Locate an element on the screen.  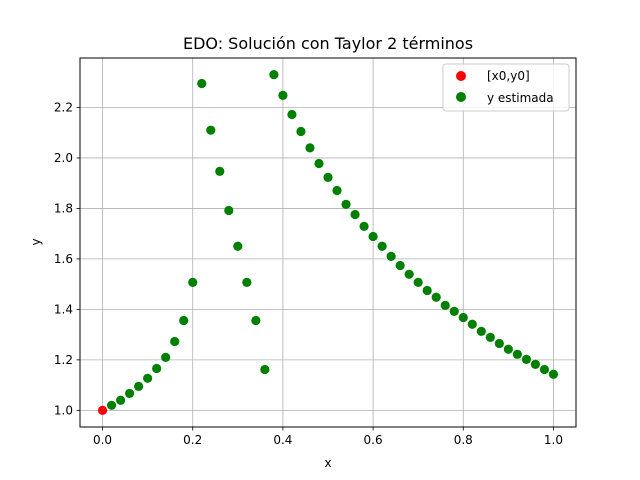
y-axis-label: y is located at coordinates (36, 241).